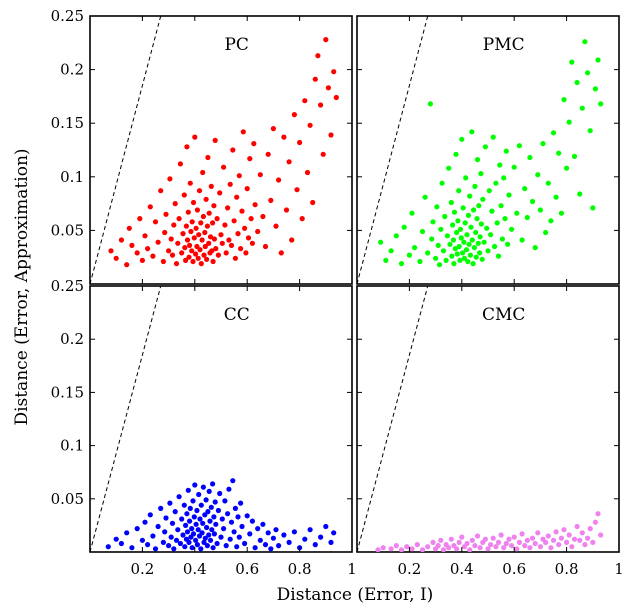 The width and height of the screenshot is (636, 610). What do you see at coordinates (491, 153) in the screenshot?
I see `series-pmc` at bounding box center [491, 153].